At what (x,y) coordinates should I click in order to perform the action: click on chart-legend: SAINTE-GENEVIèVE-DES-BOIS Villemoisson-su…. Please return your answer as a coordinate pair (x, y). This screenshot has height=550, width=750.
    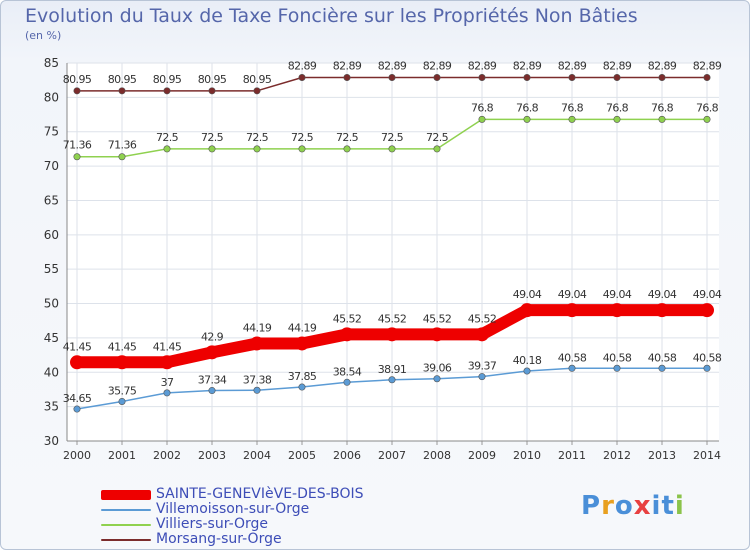
    Looking at the image, I should click on (261, 516).